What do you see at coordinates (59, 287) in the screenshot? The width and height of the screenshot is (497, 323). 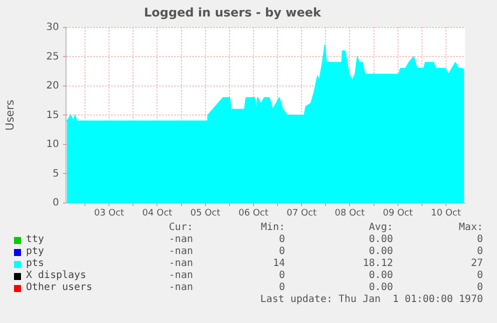 I see `legend-label: Other users` at bounding box center [59, 287].